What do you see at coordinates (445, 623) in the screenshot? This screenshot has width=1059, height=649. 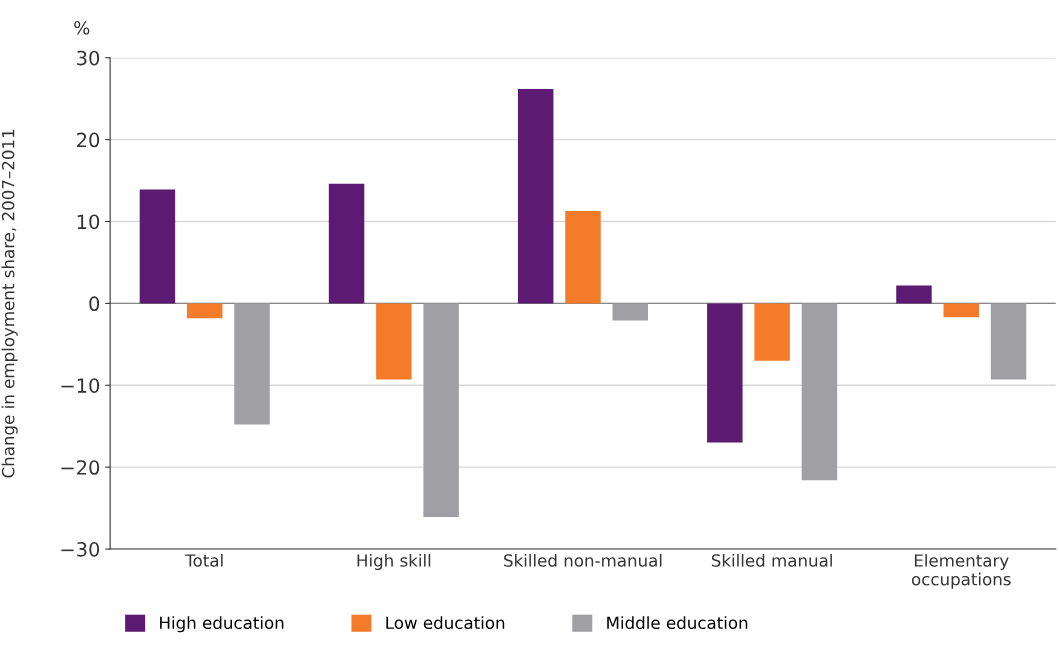 I see `legend-label: Low education` at bounding box center [445, 623].